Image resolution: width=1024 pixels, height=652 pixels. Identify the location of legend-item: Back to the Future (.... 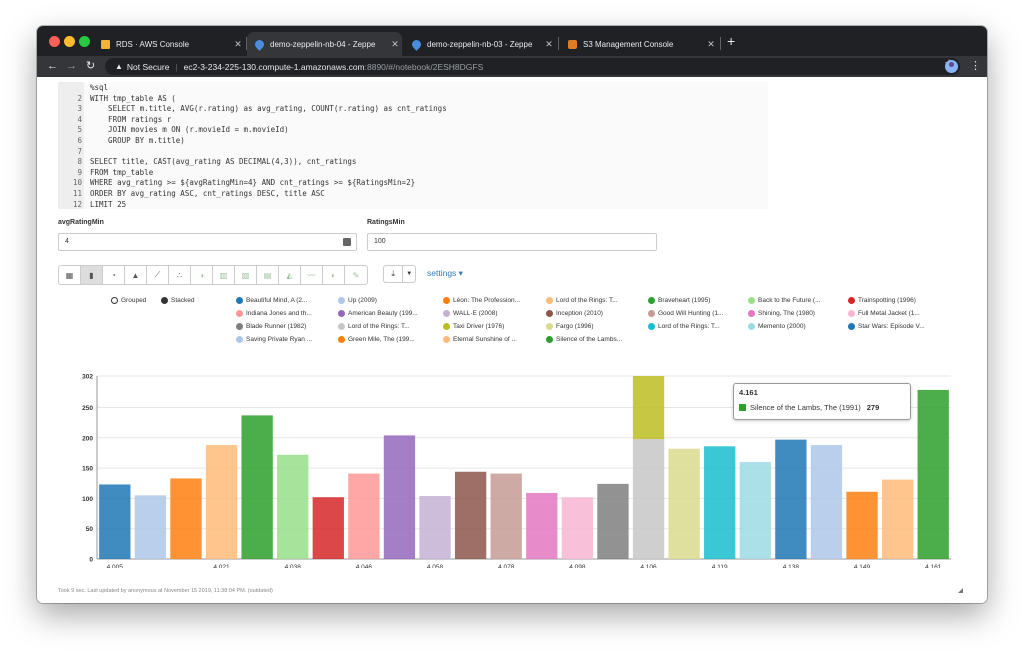
(784, 300).